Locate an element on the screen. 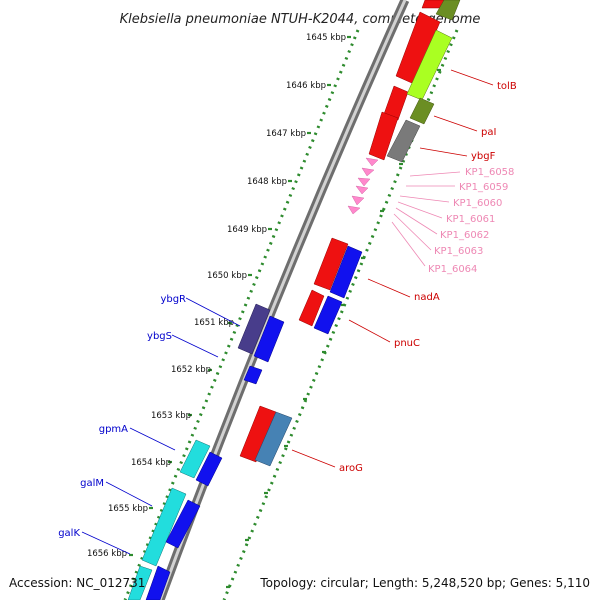 The image size is (600, 600). gene-label-ybgF: ybgF is located at coordinates (483, 156).